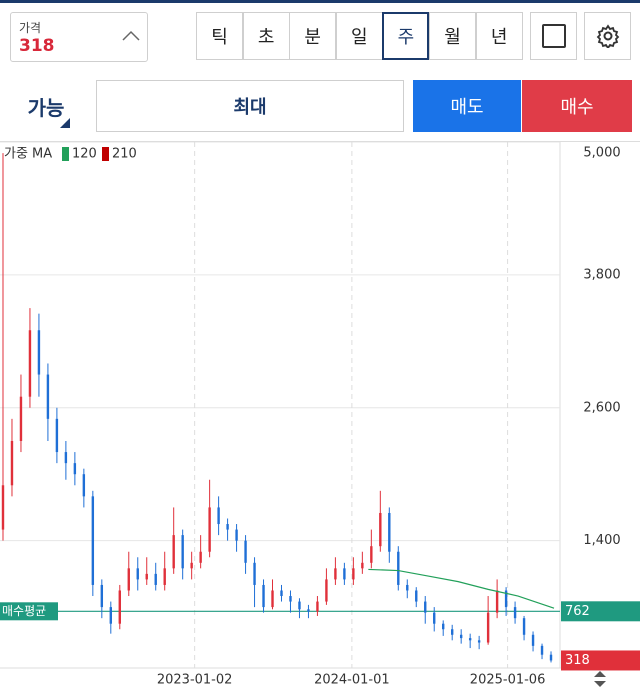 This screenshot has height=690, width=640. What do you see at coordinates (266, 36) in the screenshot?
I see `timeframe-button: 초` at bounding box center [266, 36].